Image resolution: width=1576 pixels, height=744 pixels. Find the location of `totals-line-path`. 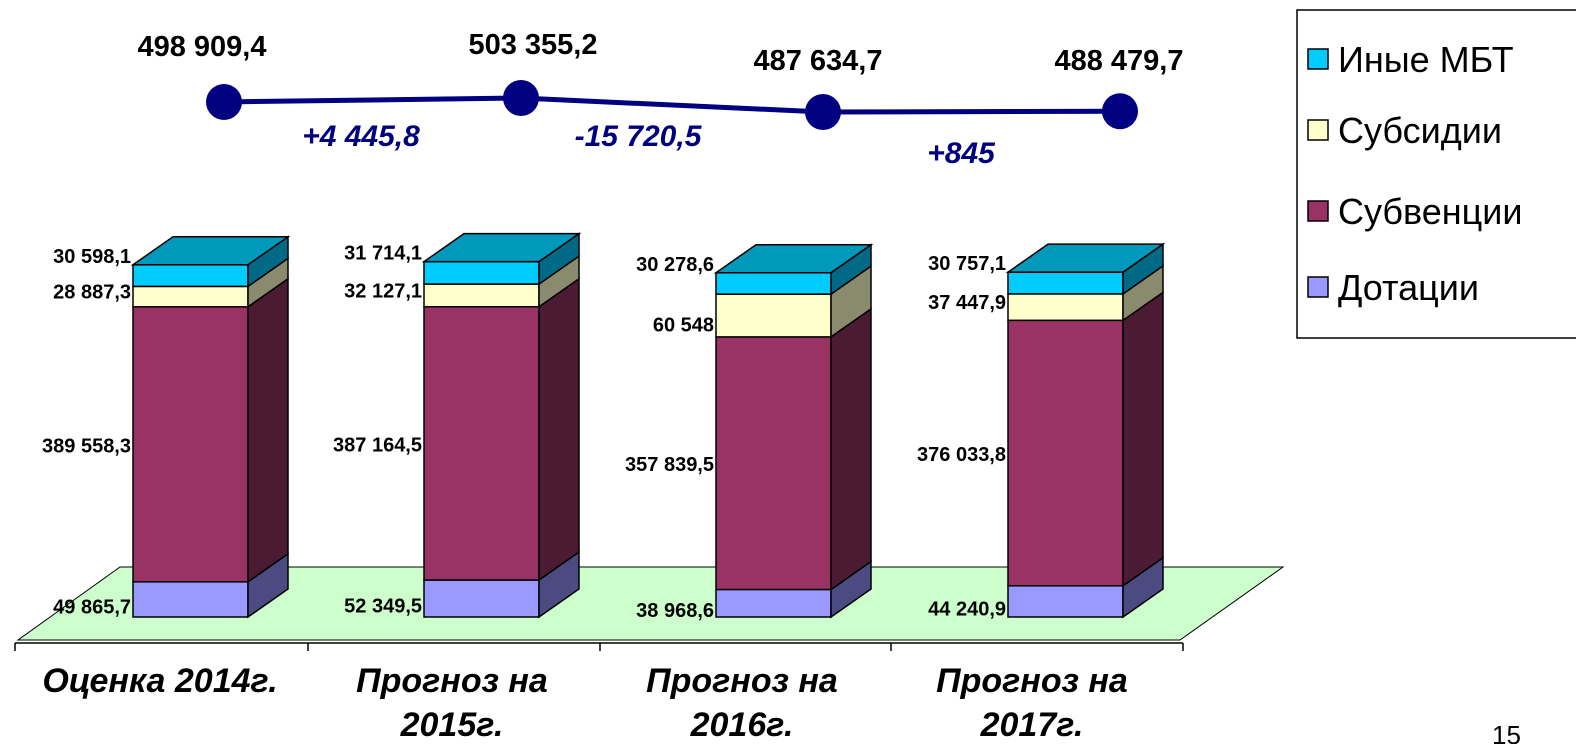

totals-line-path is located at coordinates (672, 105).